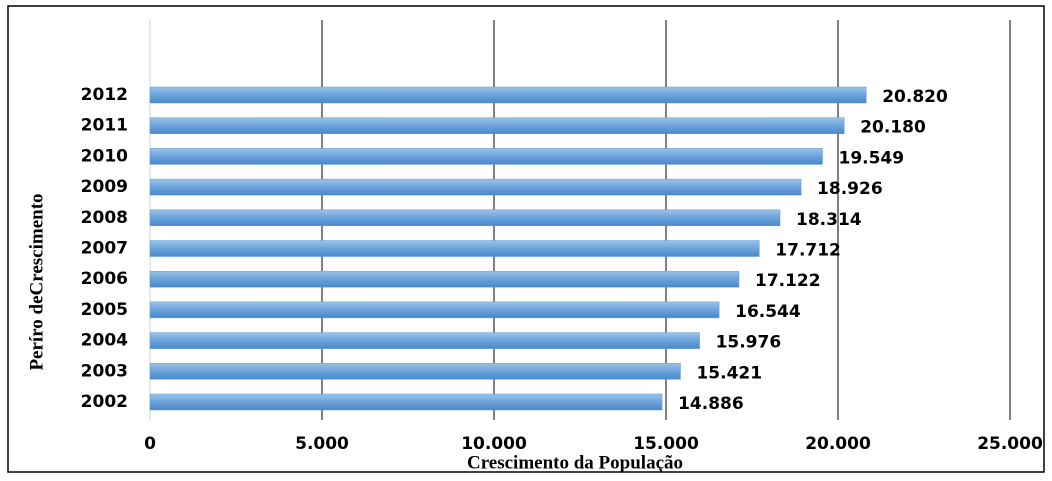  I want to click on x-tick-label: 25.000, so click(1010, 444).